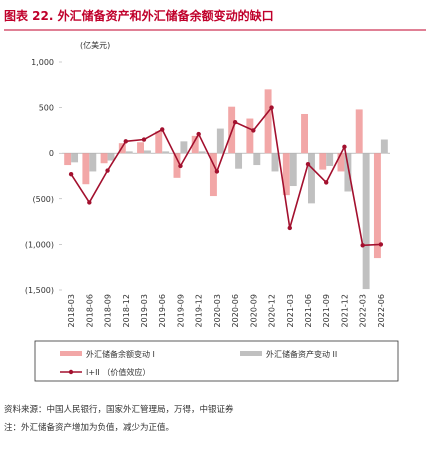  I want to click on x-tick-label: 2020-06, so click(235, 310).